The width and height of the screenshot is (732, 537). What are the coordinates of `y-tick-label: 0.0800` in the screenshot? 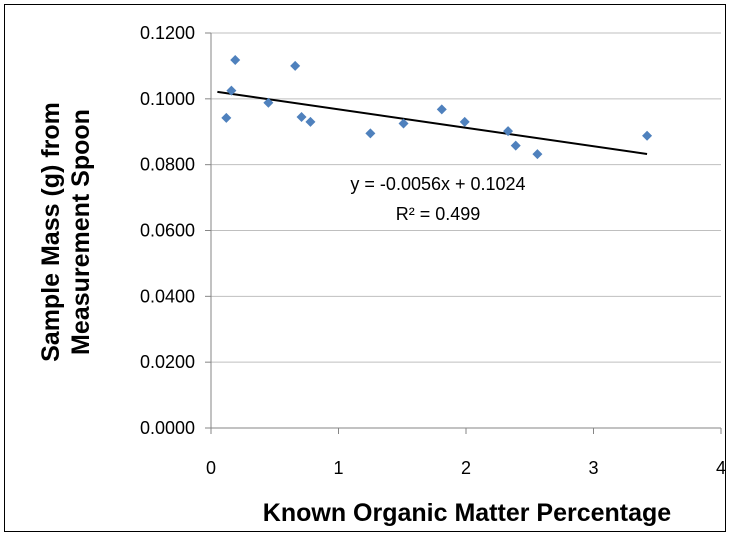 It's located at (167, 165).